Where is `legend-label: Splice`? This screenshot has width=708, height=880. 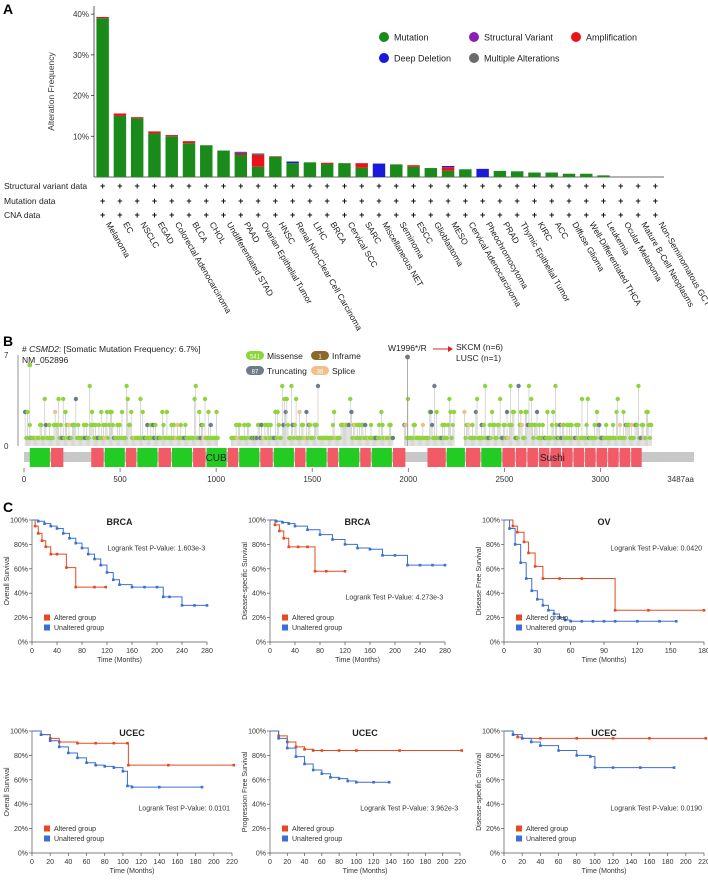 legend-label: Splice is located at coordinates (343, 371).